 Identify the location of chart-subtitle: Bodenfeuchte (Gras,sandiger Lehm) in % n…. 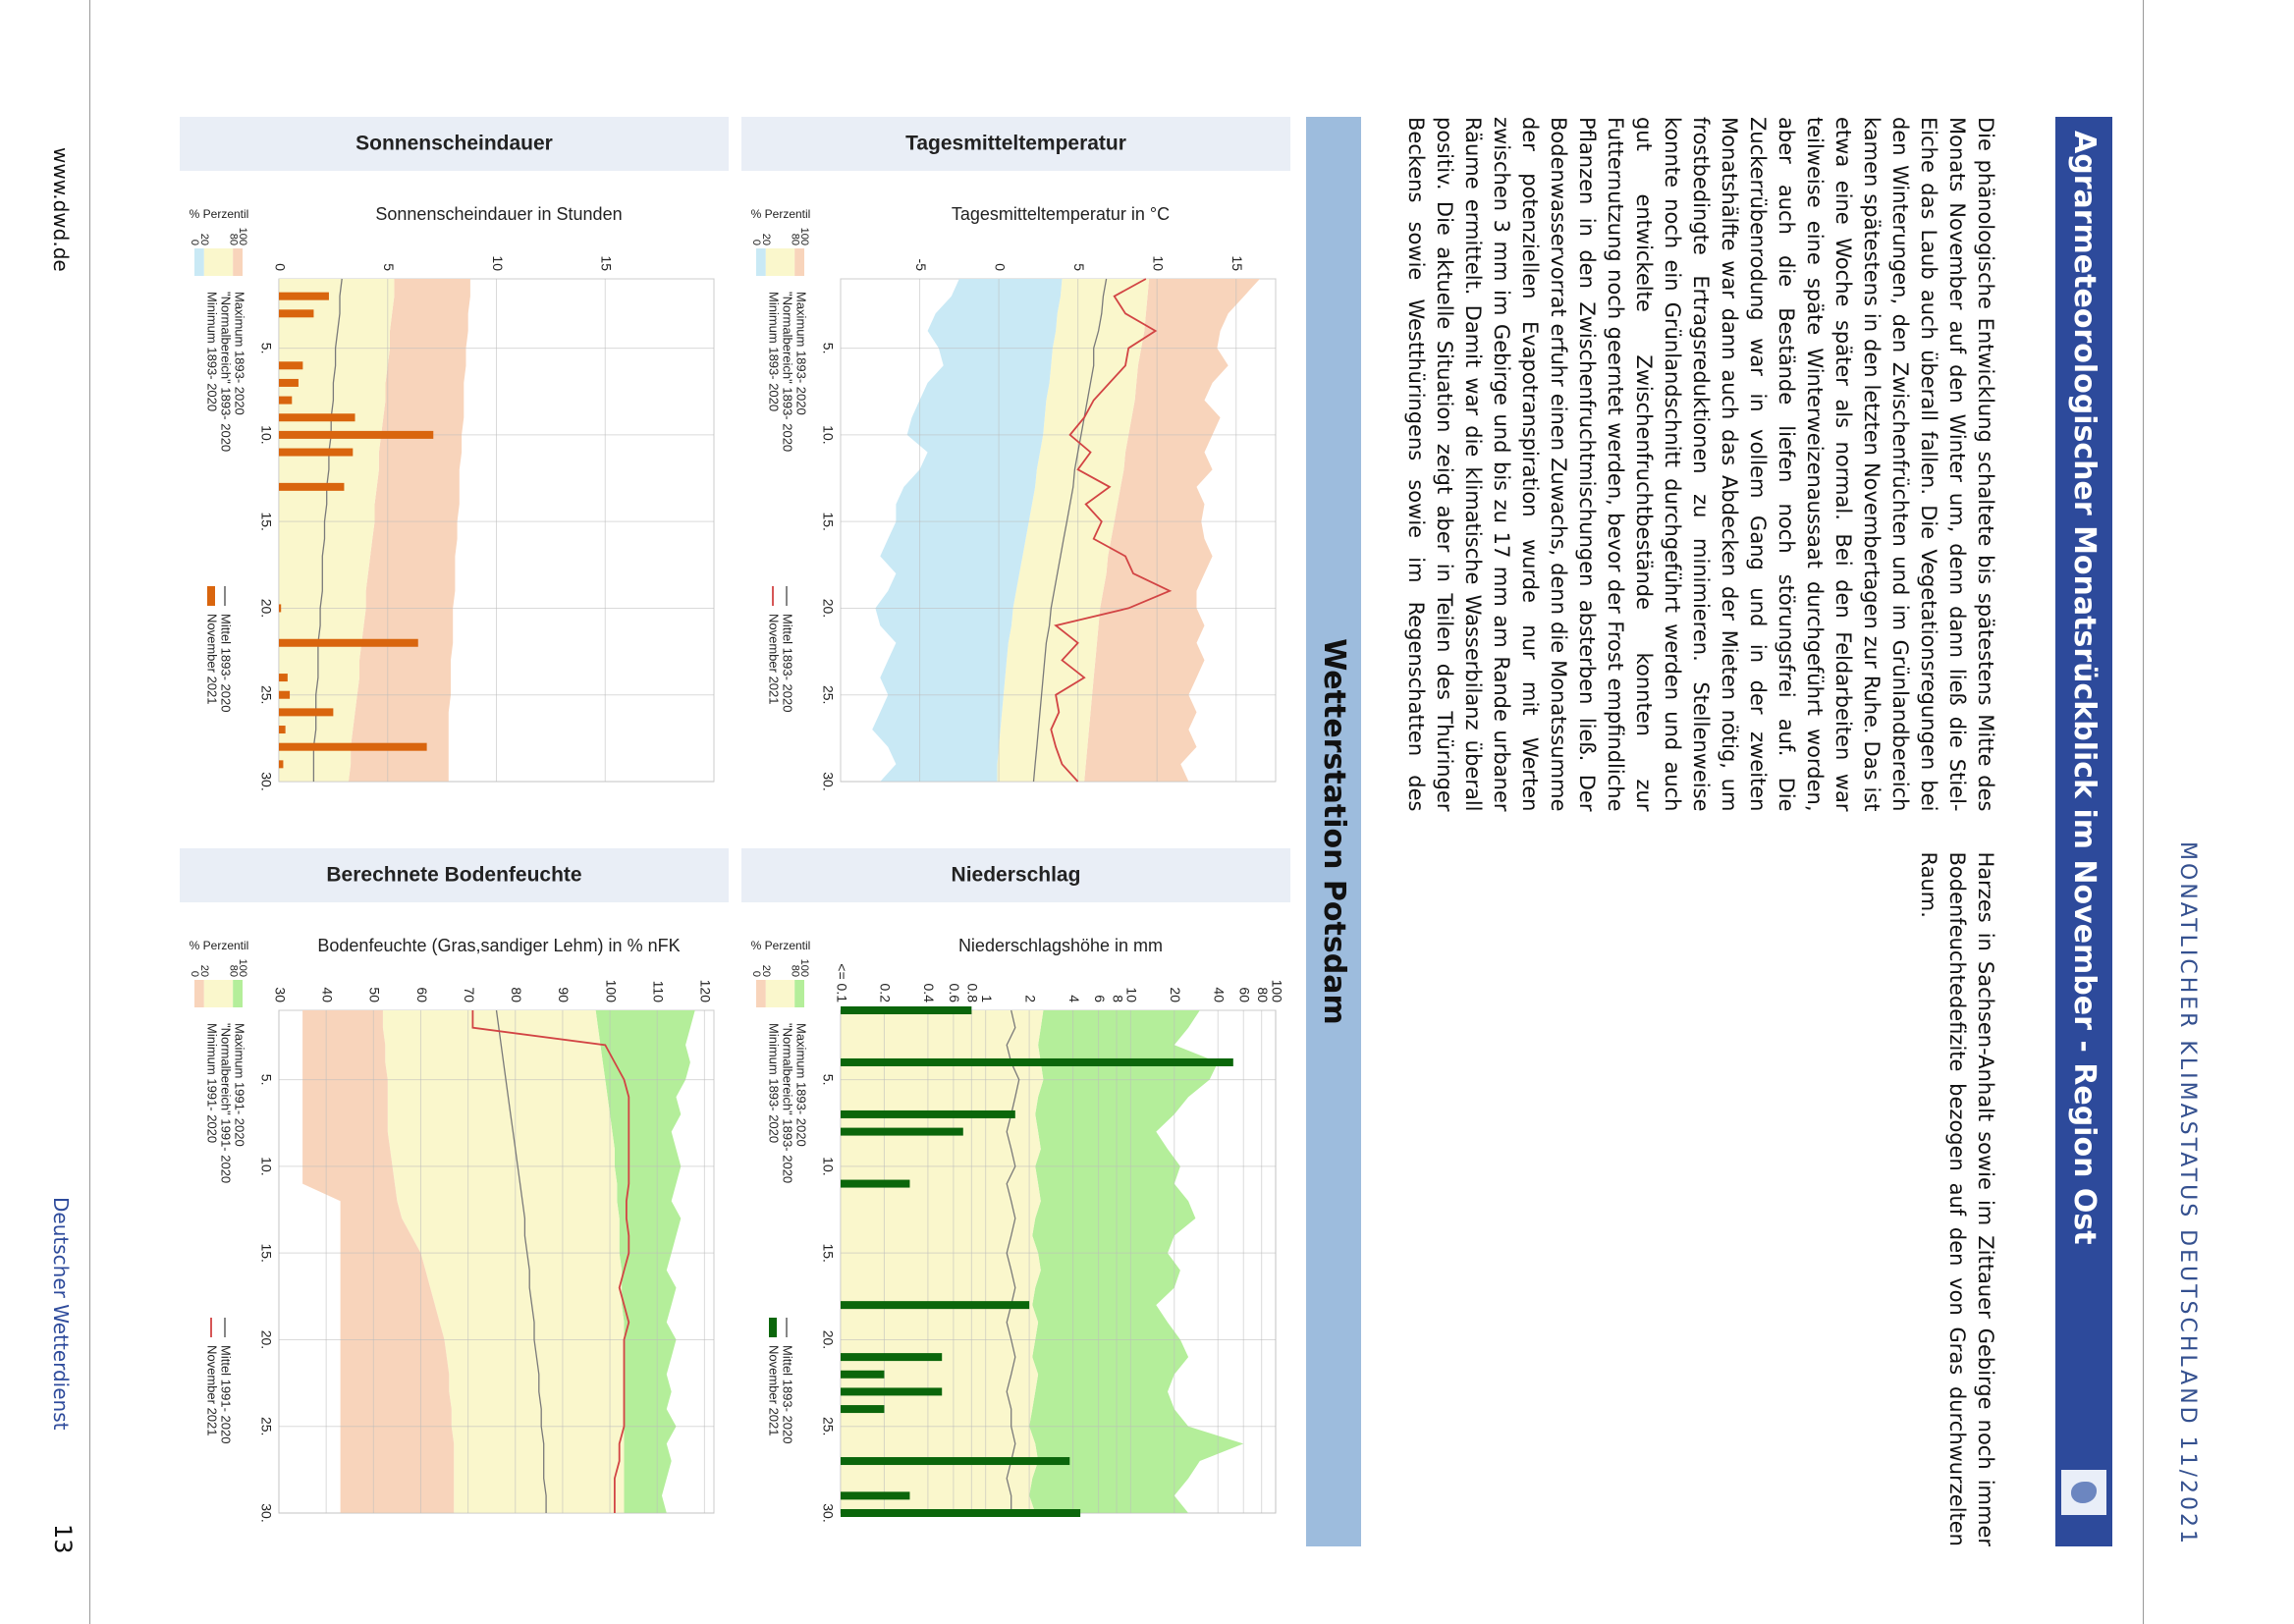
(498, 945).